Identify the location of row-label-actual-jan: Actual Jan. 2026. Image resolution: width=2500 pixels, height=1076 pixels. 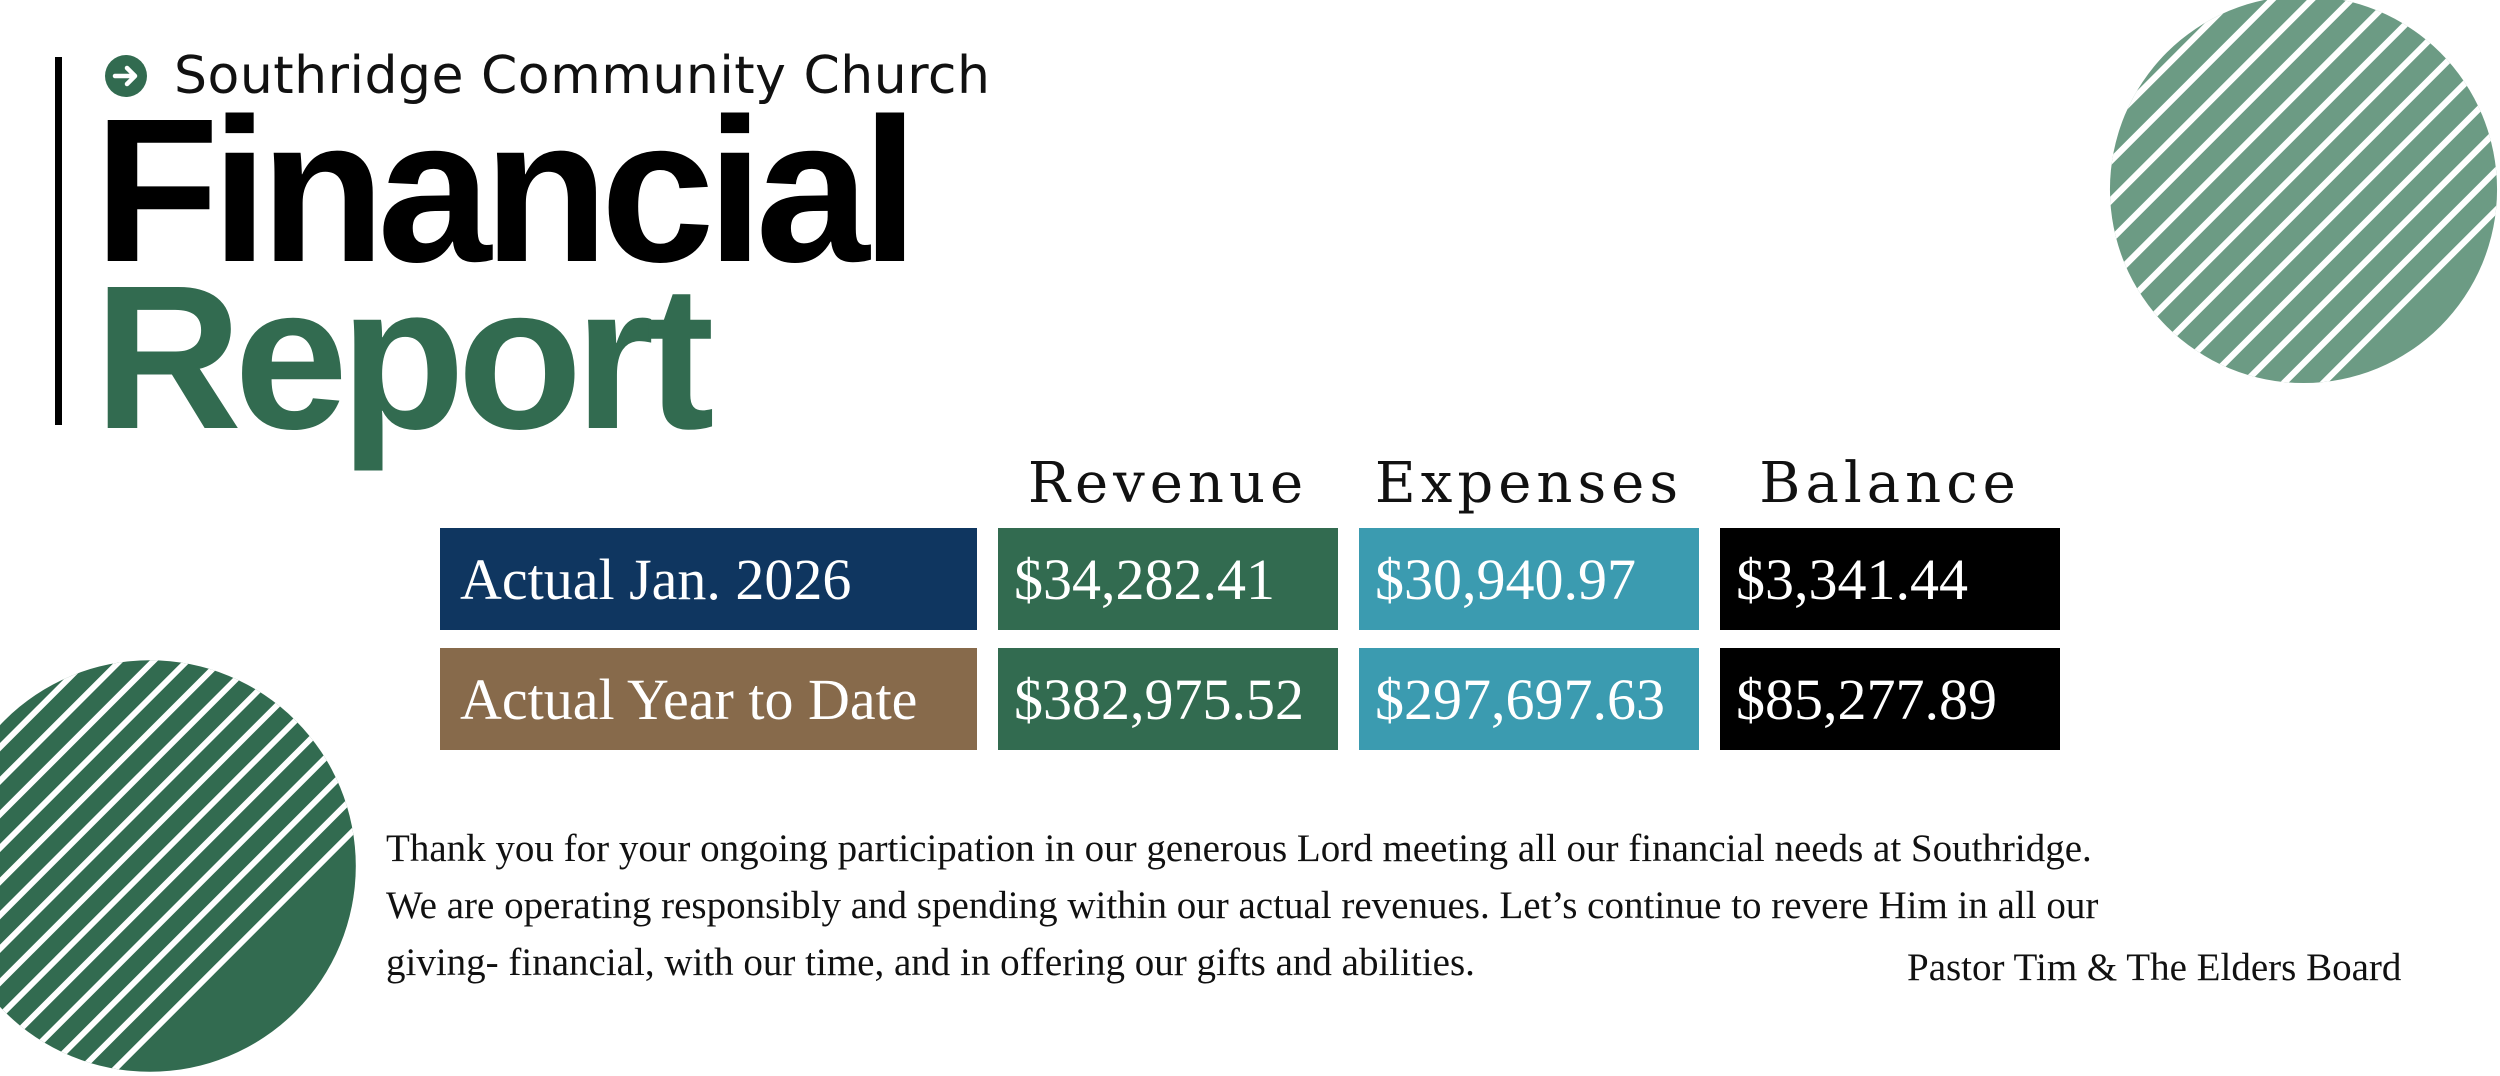
(708, 579).